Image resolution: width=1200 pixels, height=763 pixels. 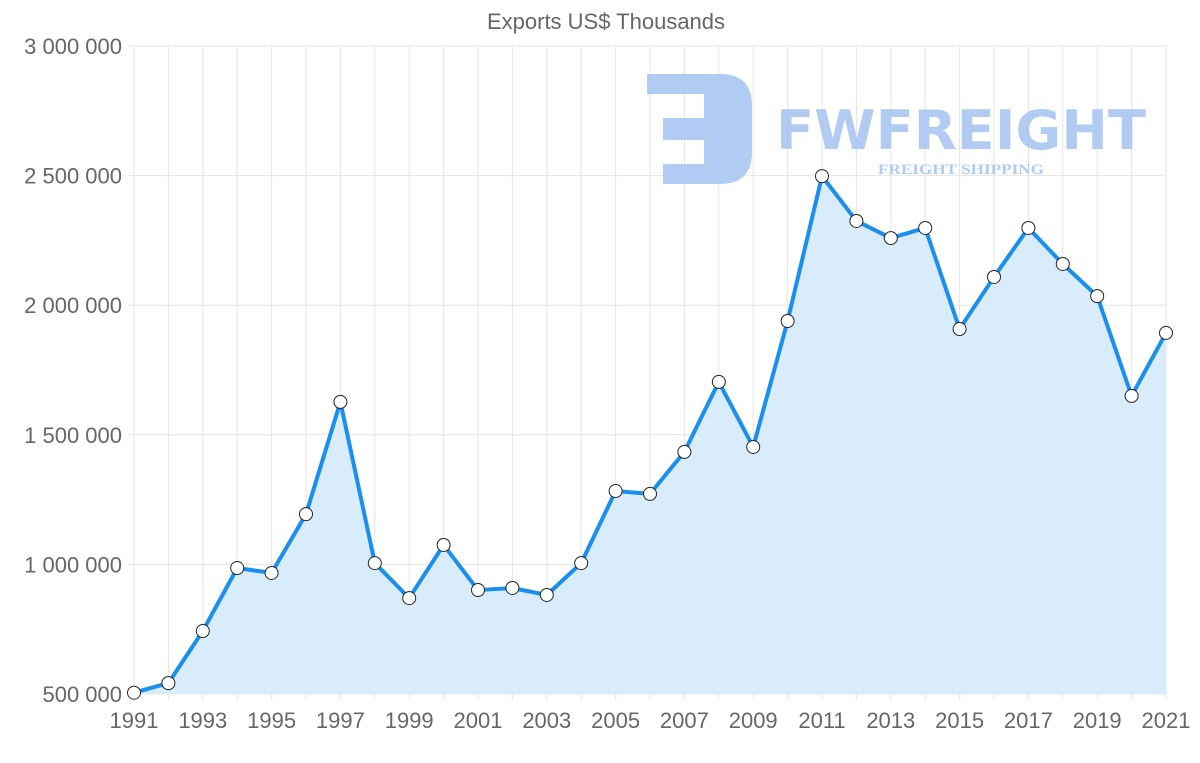 I want to click on watermark-brand: FWFREIGHT, so click(x=961, y=130).